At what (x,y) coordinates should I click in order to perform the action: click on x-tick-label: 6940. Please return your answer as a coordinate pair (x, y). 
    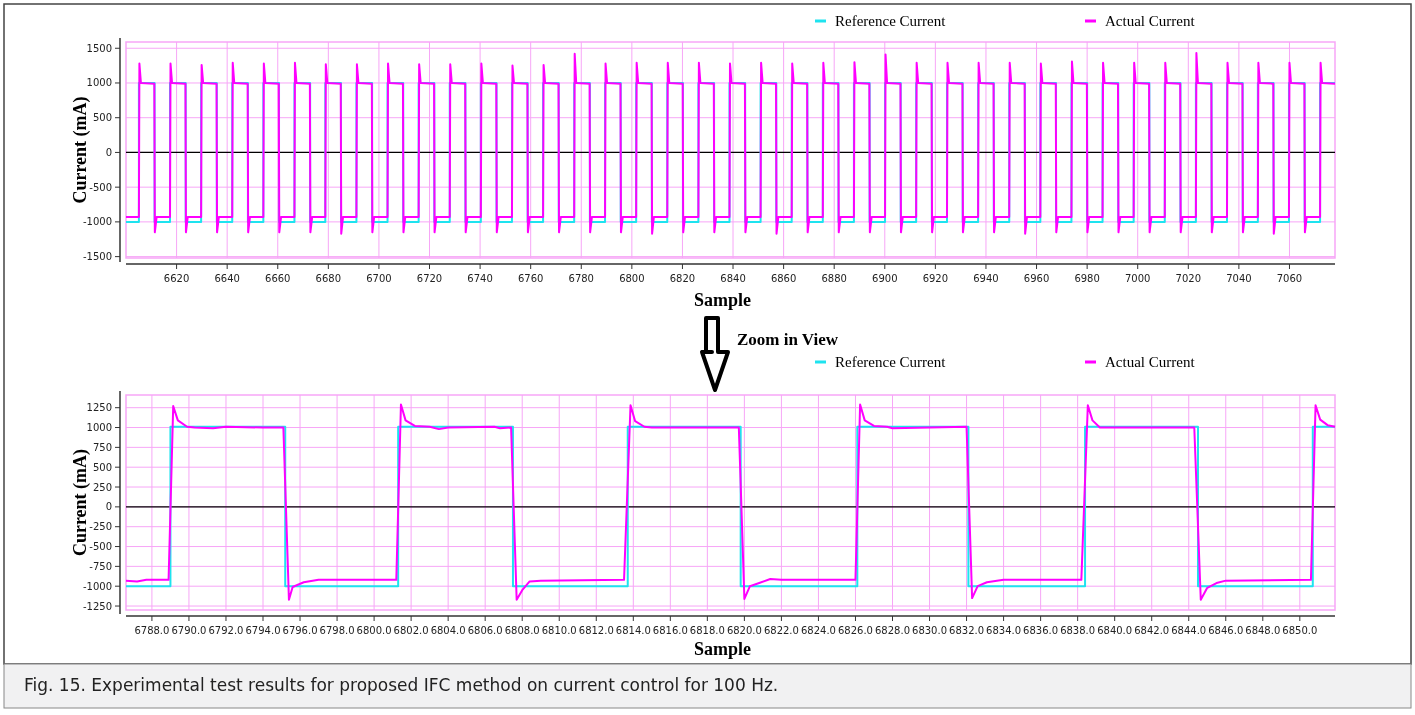
    Looking at the image, I should click on (986, 278).